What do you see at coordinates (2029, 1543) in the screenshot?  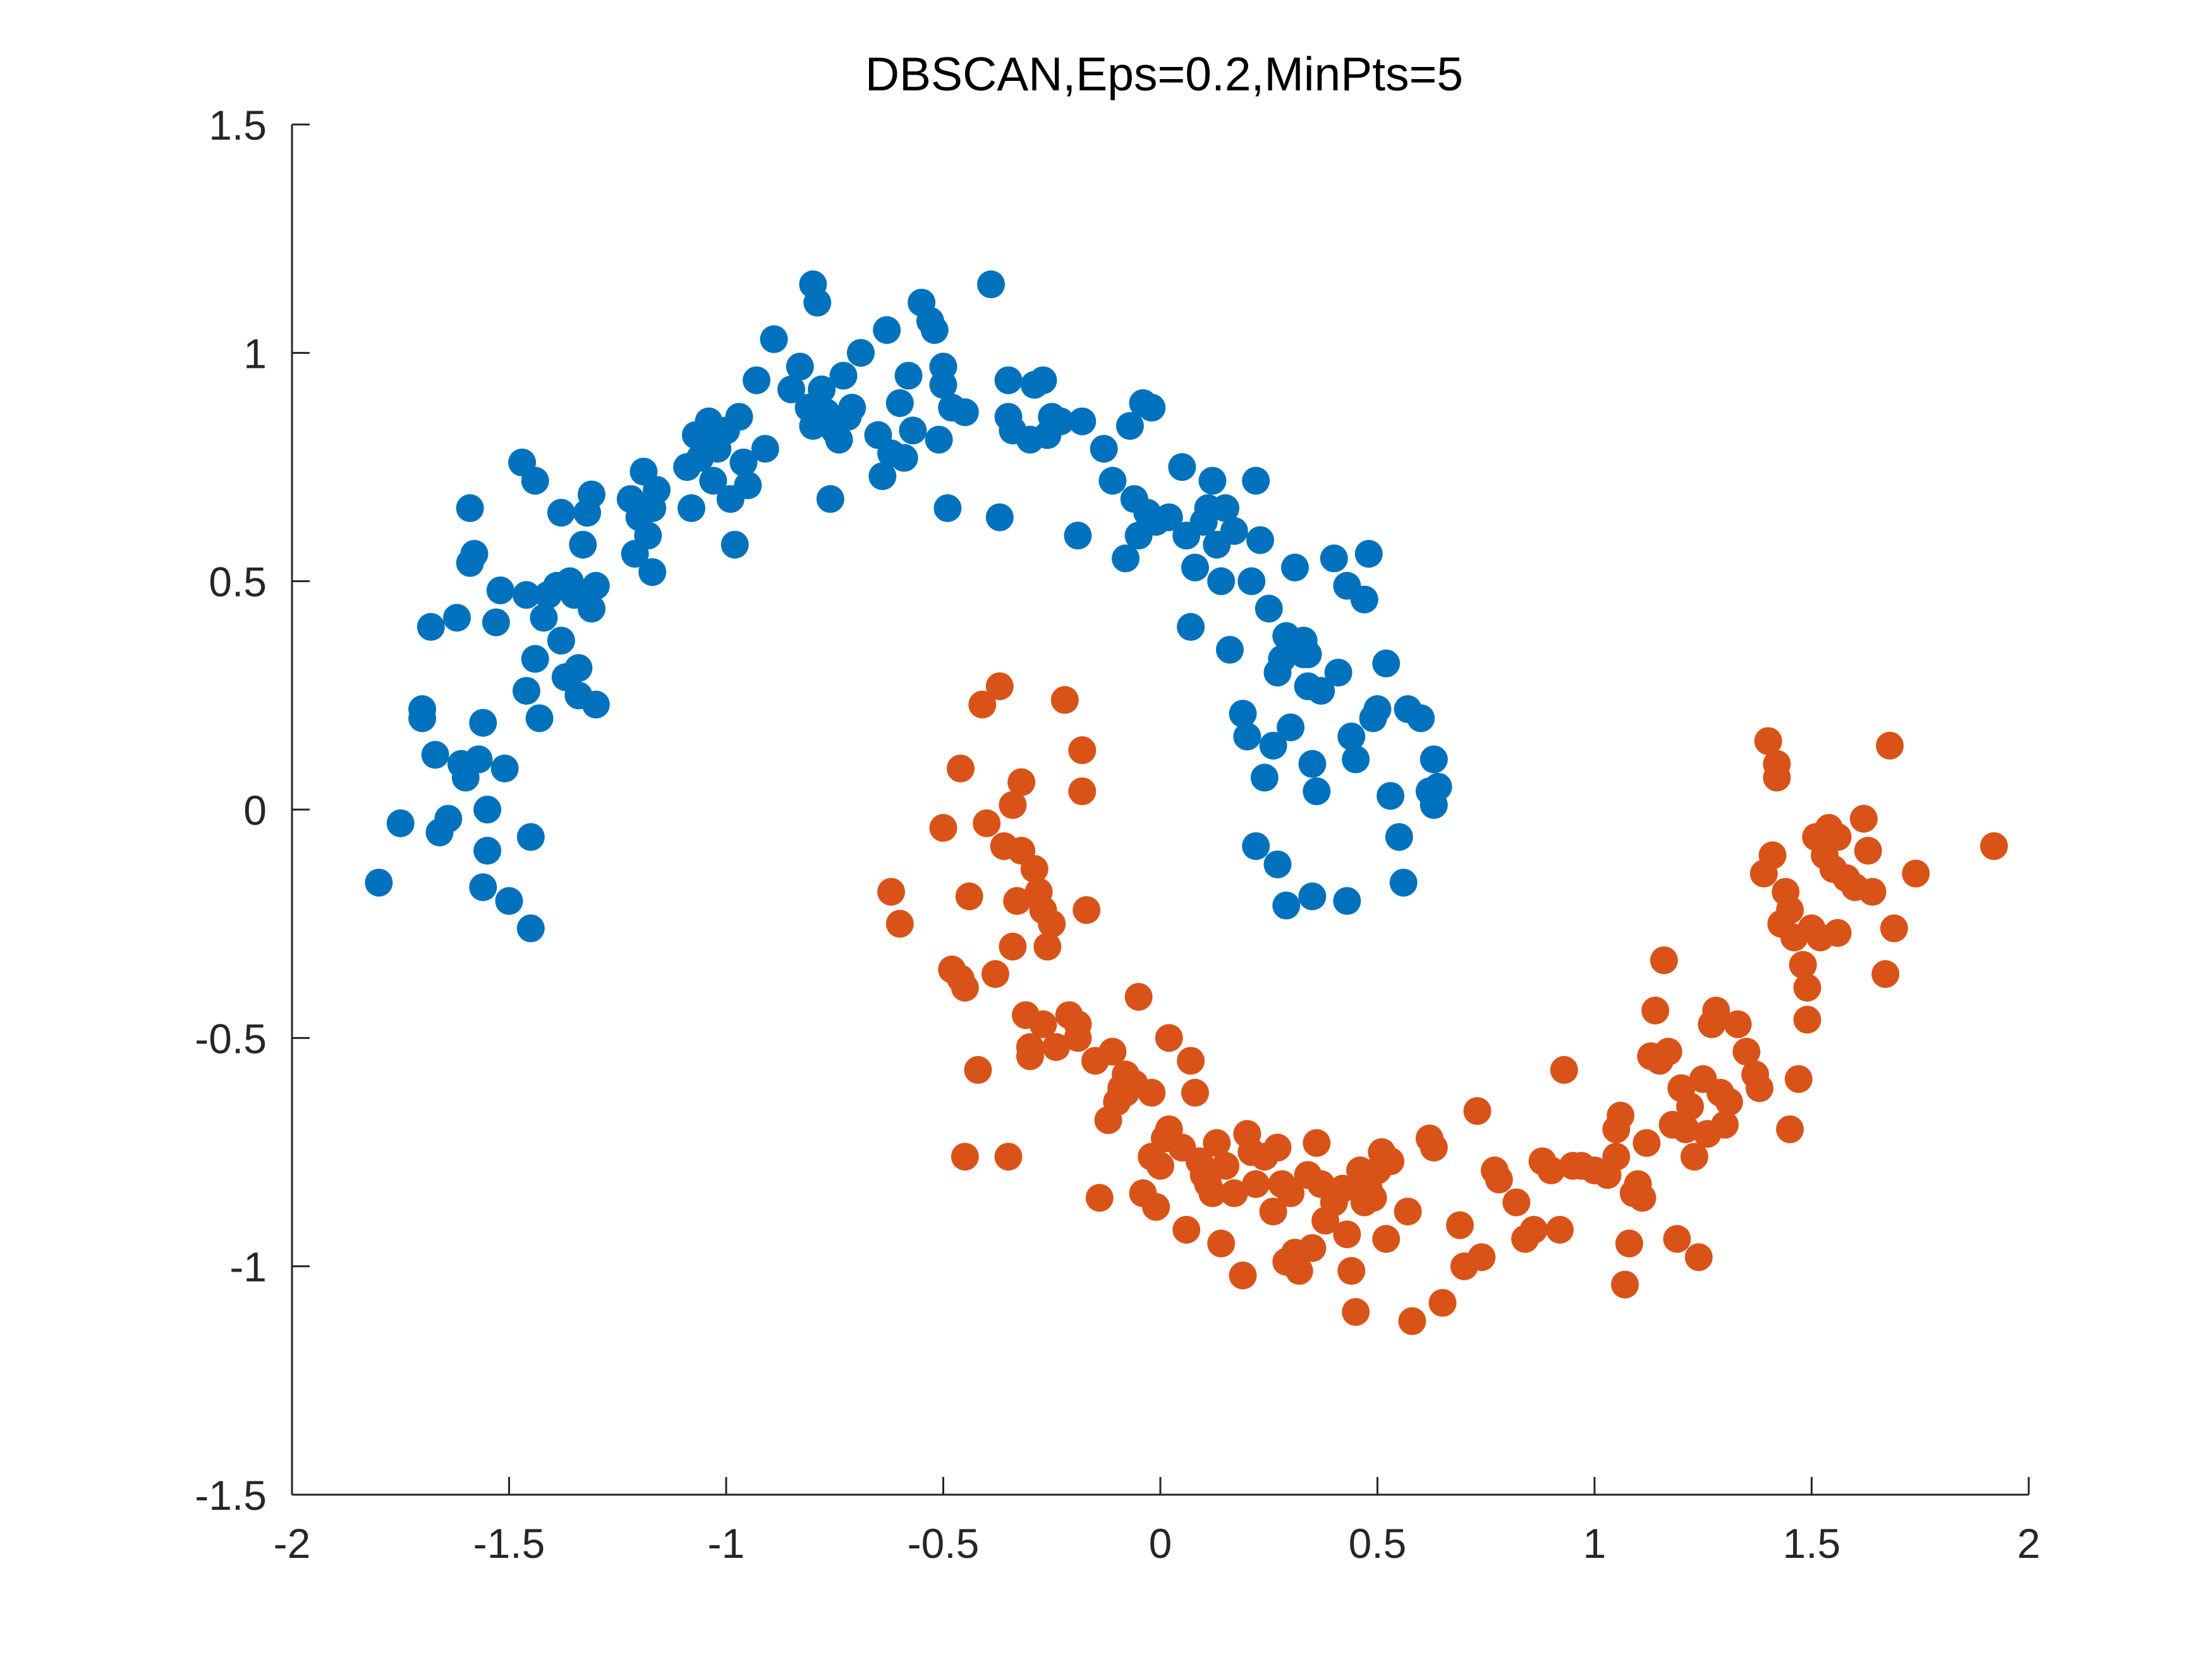 I see `x-tick-label: 2` at bounding box center [2029, 1543].